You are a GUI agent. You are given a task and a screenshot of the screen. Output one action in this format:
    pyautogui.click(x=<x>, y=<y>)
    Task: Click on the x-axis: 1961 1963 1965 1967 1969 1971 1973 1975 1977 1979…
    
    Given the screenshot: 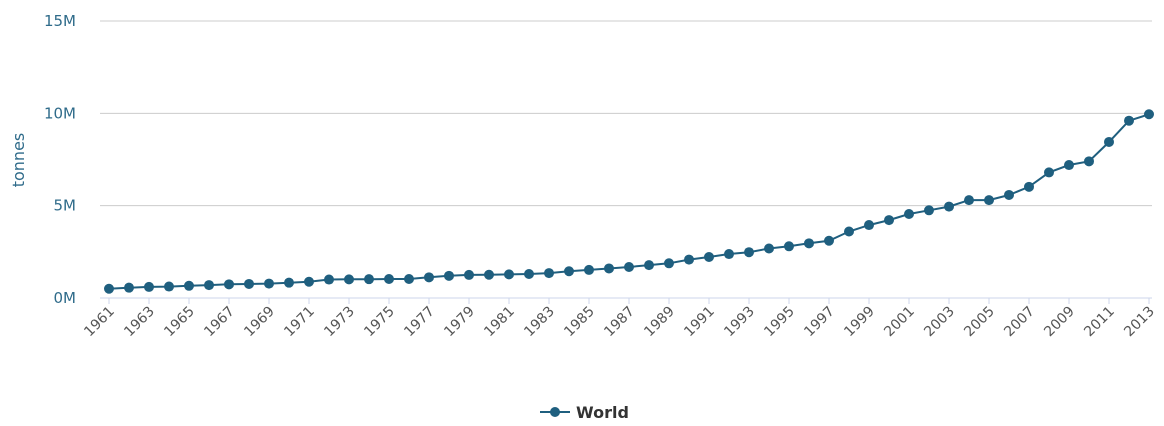 What is the action you would take?
    pyautogui.click(x=619, y=319)
    